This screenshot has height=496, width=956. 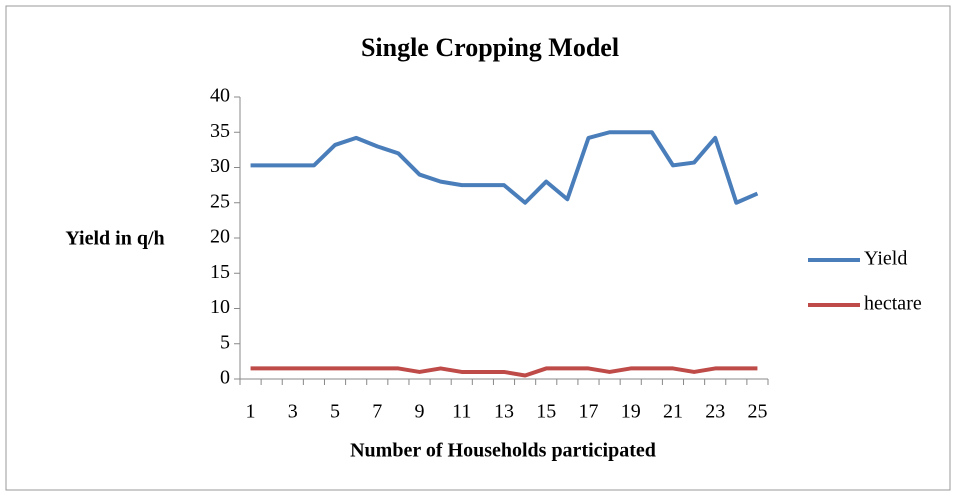 I want to click on x-tick-label: 9, so click(x=420, y=412).